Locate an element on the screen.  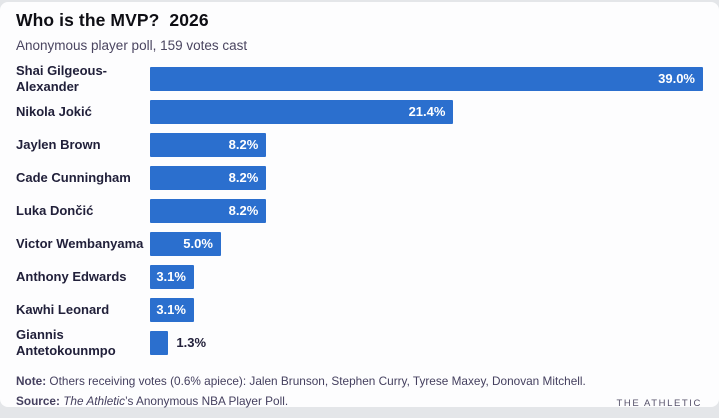
player-name-label: Victor Wembanyama is located at coordinates (80, 243).